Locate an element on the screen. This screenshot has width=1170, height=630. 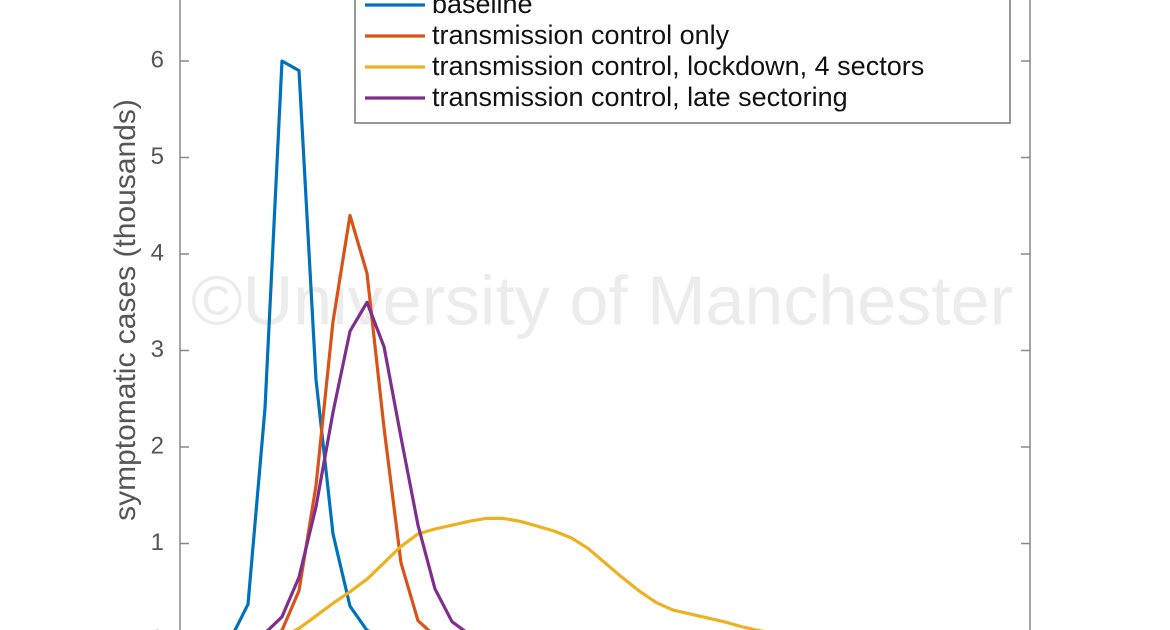
y-tick-label: 5 is located at coordinates (157, 156).